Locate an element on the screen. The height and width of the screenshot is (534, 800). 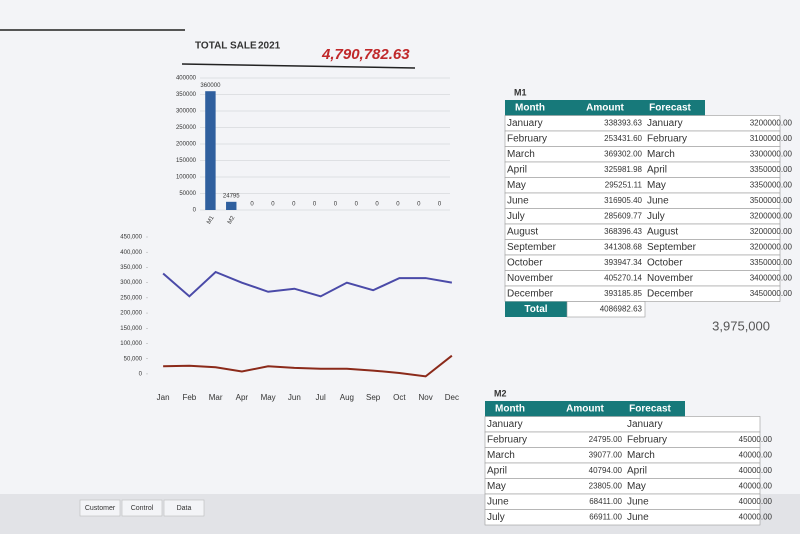
cell: June is located at coordinates (518, 200).